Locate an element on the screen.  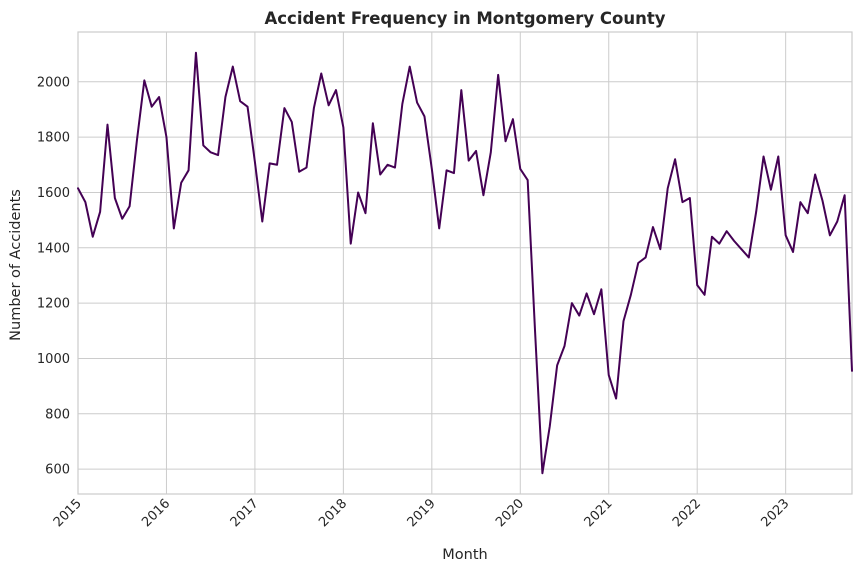
y-tick-label: 1200 is located at coordinates (53, 304).